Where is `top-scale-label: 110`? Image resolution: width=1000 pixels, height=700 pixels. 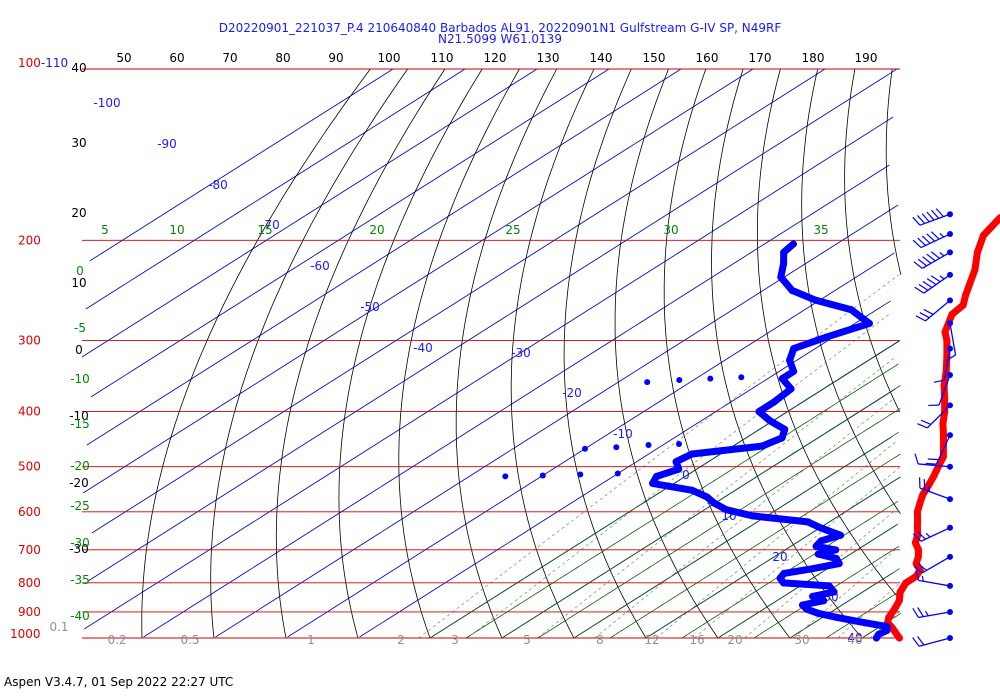 top-scale-label: 110 is located at coordinates (442, 58).